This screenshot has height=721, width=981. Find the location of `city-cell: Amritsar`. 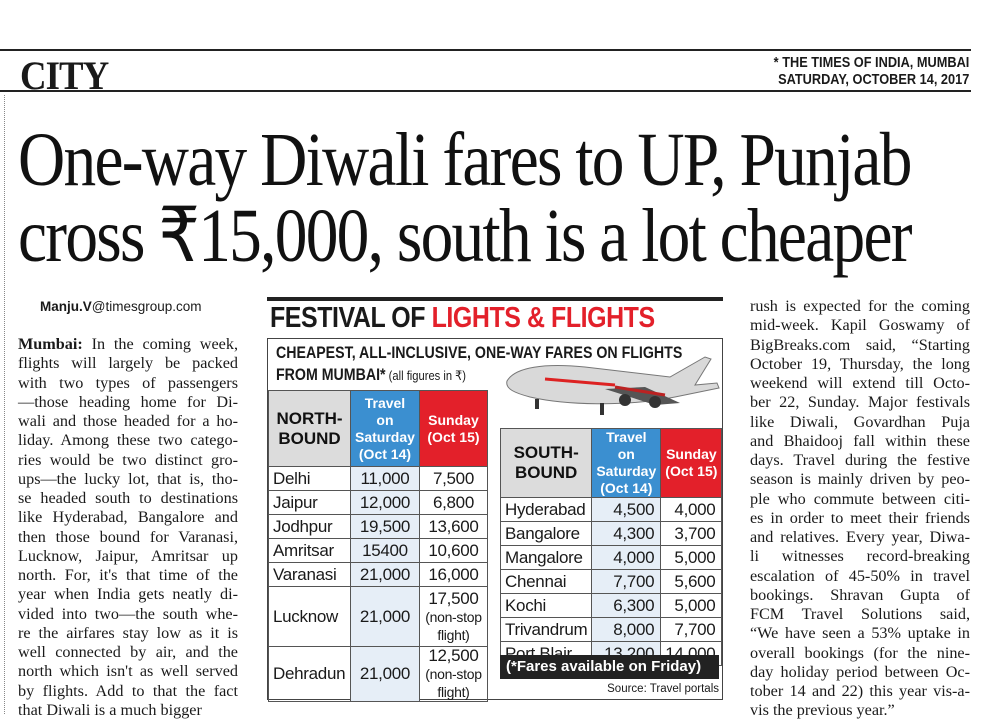

city-cell: Amritsar is located at coordinates (309, 550).